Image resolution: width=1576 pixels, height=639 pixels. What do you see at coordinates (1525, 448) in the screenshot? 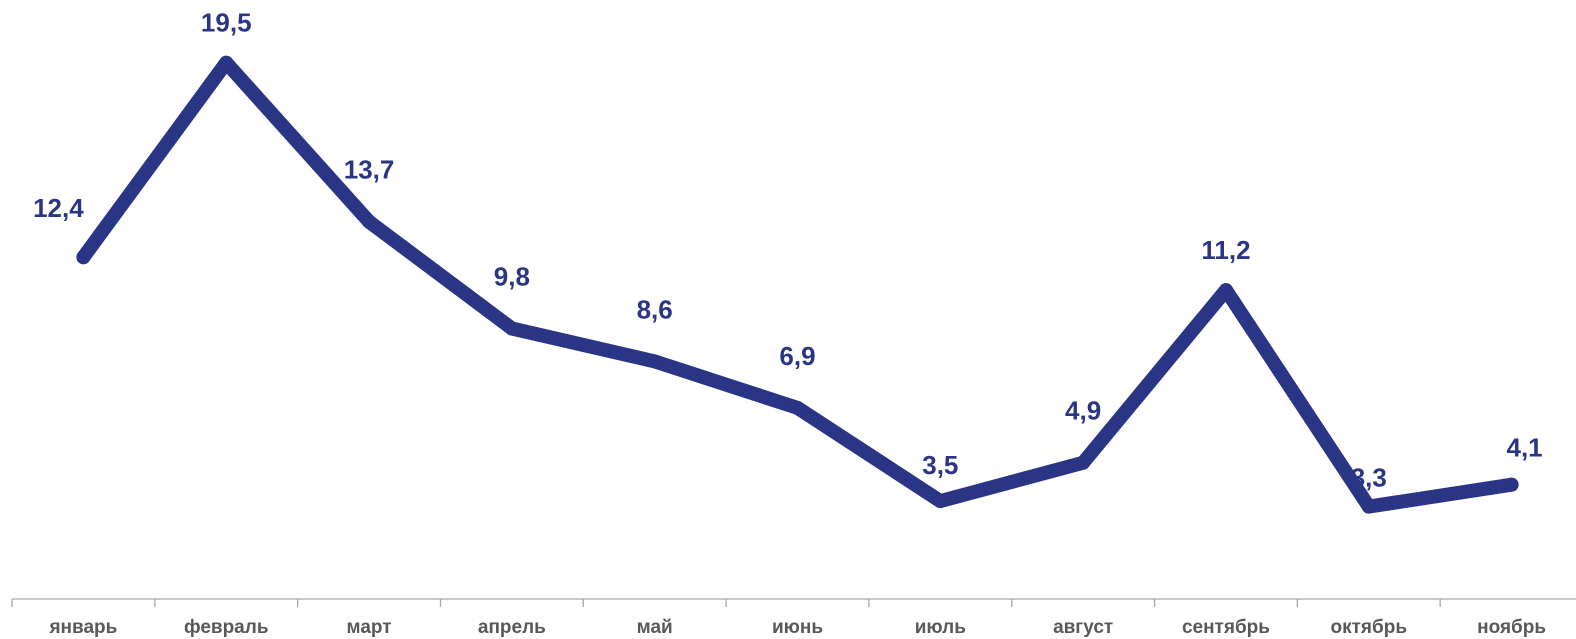
I see `data-label-11: 4,1` at bounding box center [1525, 448].